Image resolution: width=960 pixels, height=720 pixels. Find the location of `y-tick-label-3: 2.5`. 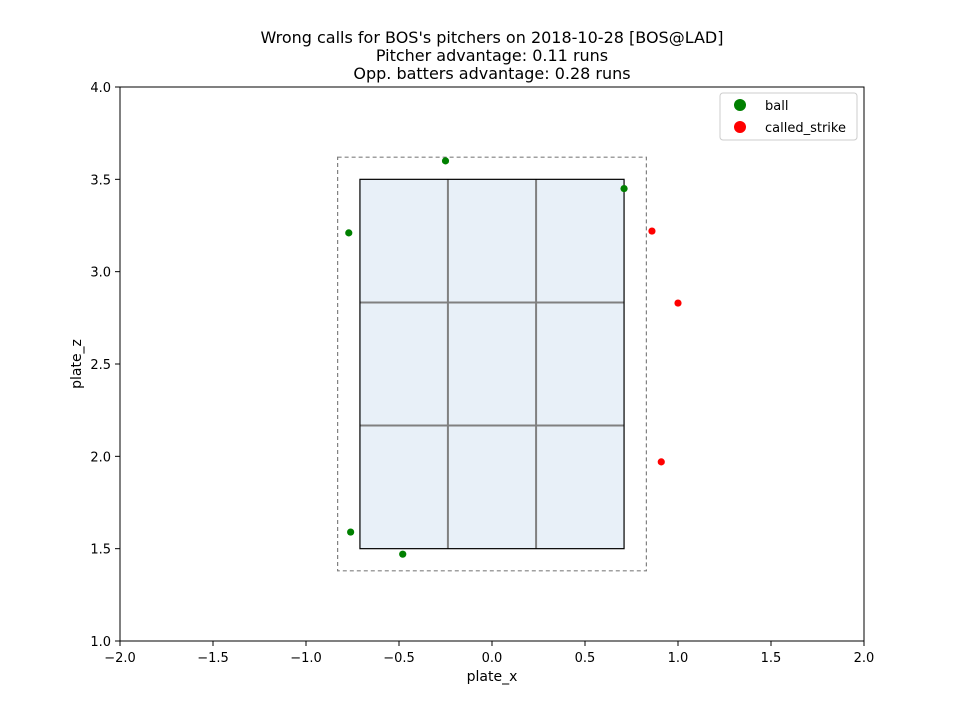

y-tick-label-3: 2.5 is located at coordinates (100, 365).